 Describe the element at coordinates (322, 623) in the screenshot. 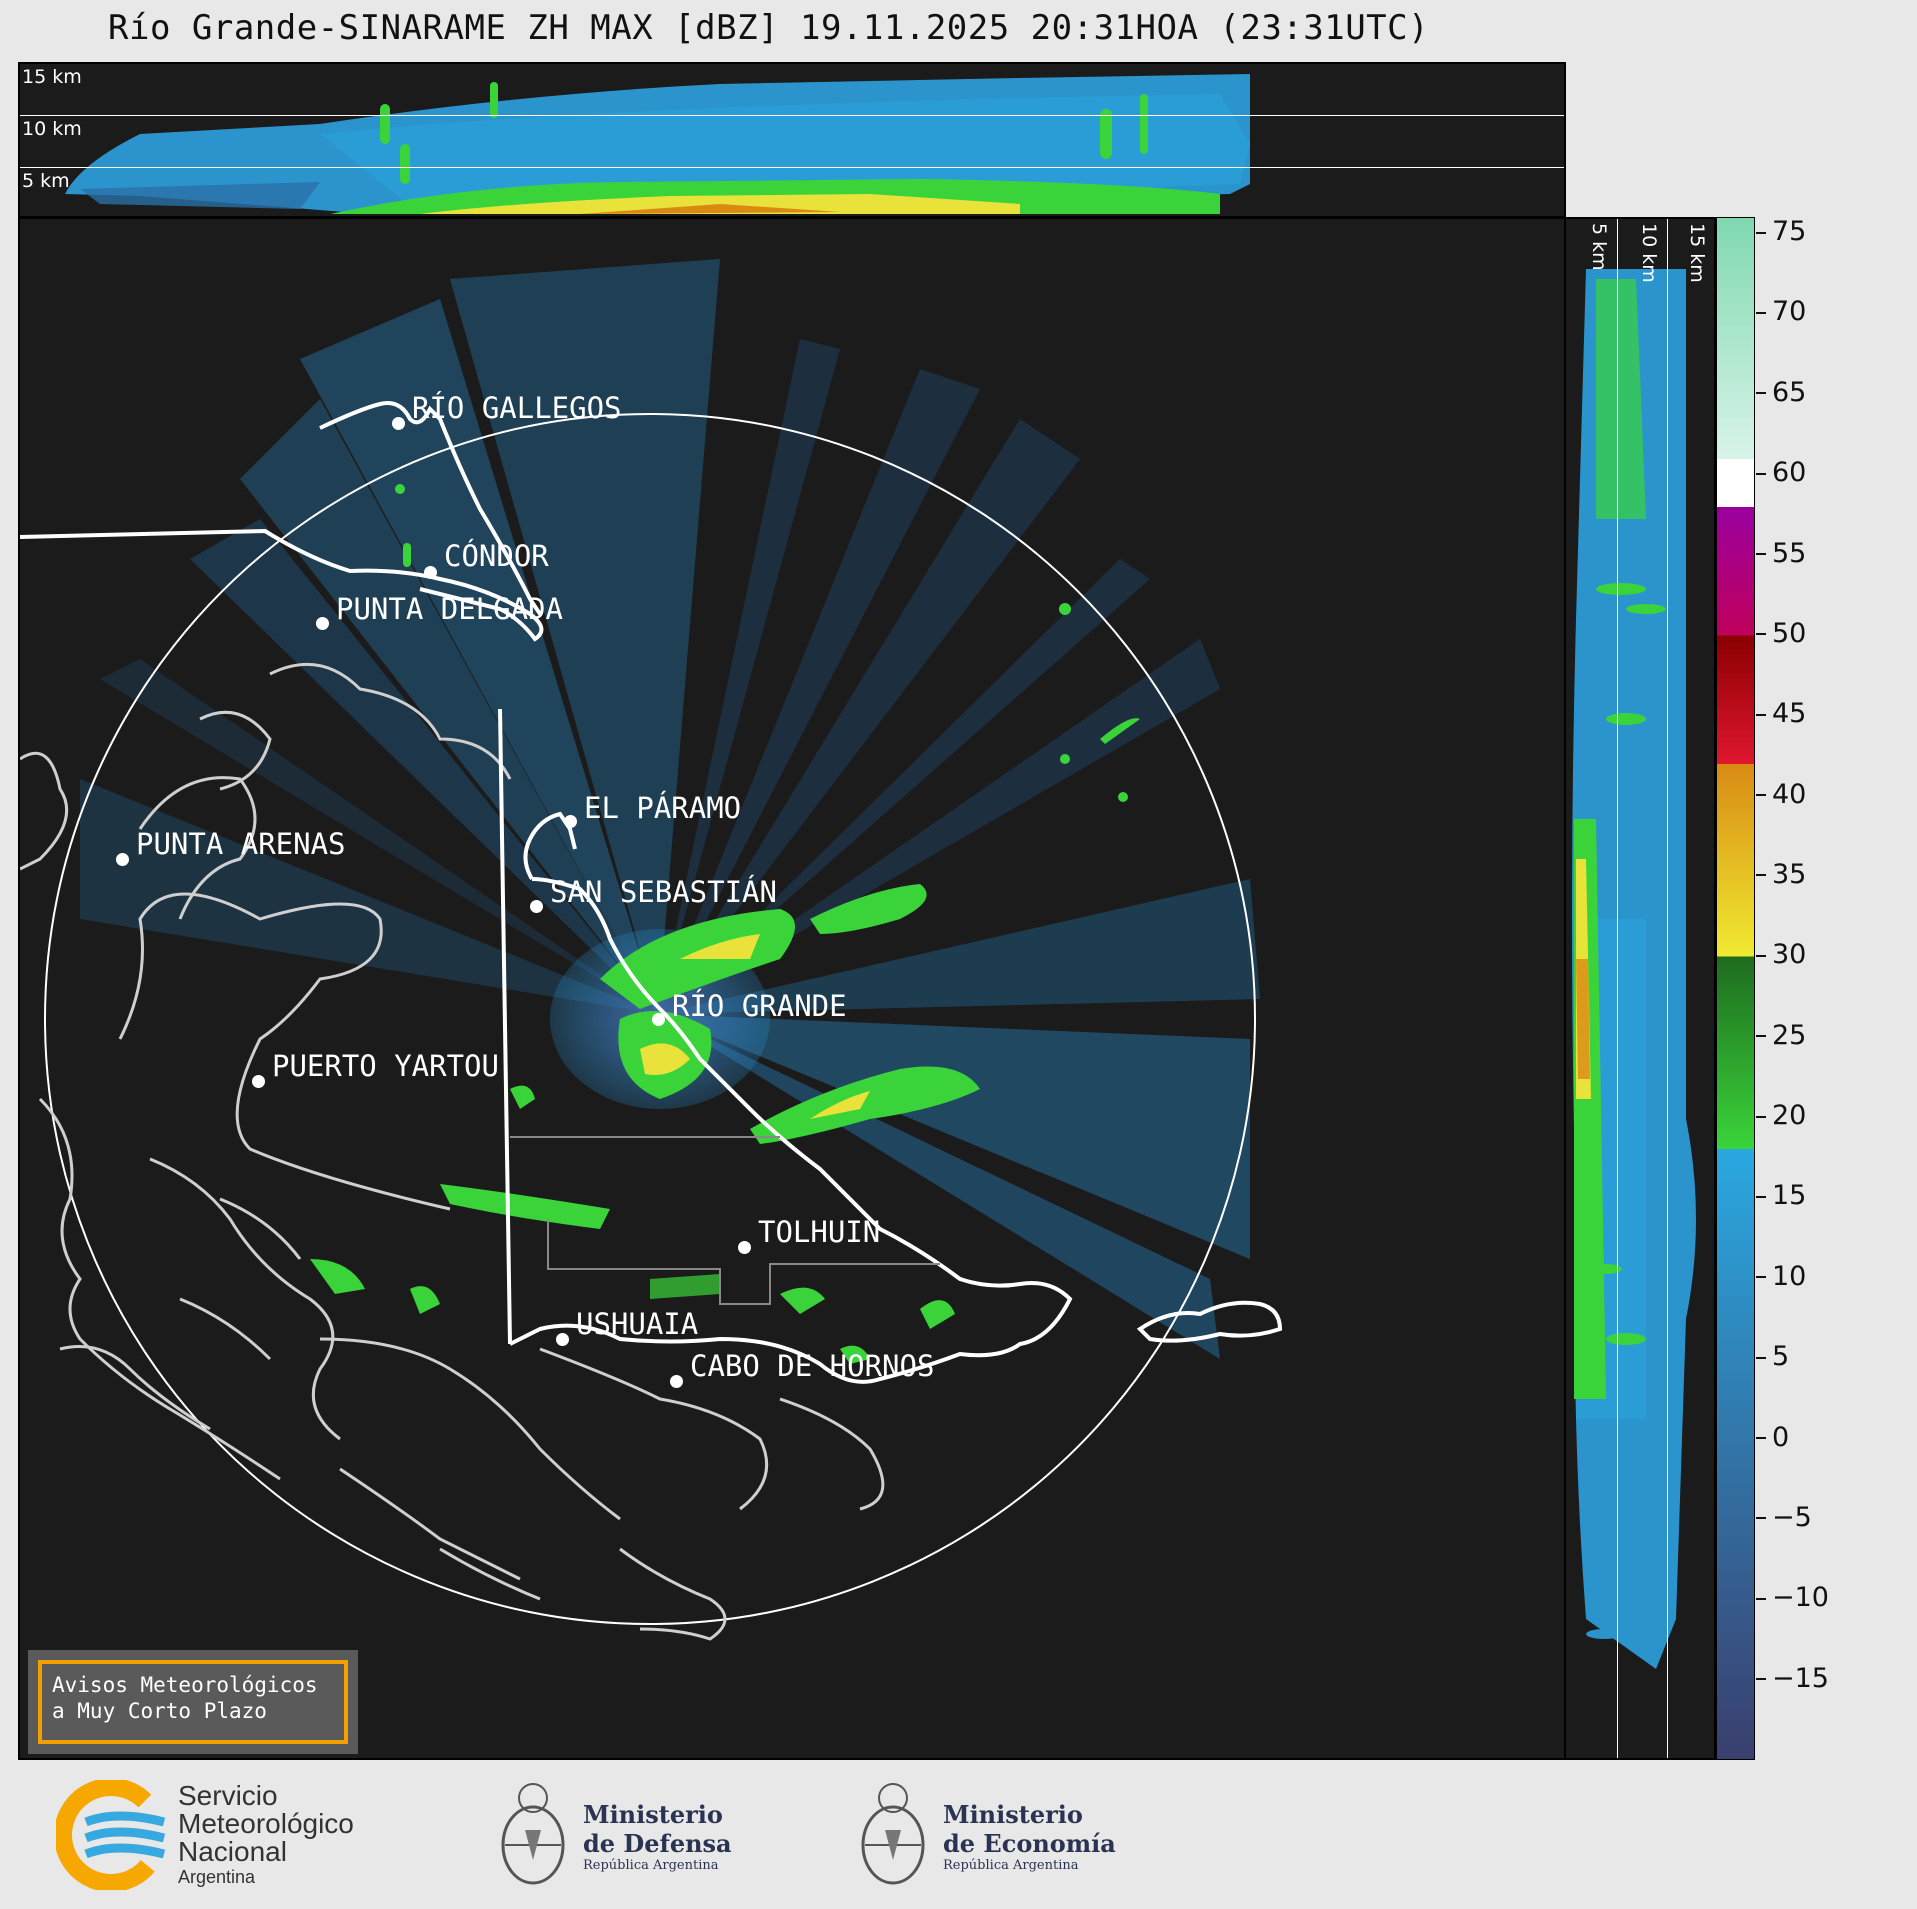

I see `city-dot-punta-delgada` at that location.